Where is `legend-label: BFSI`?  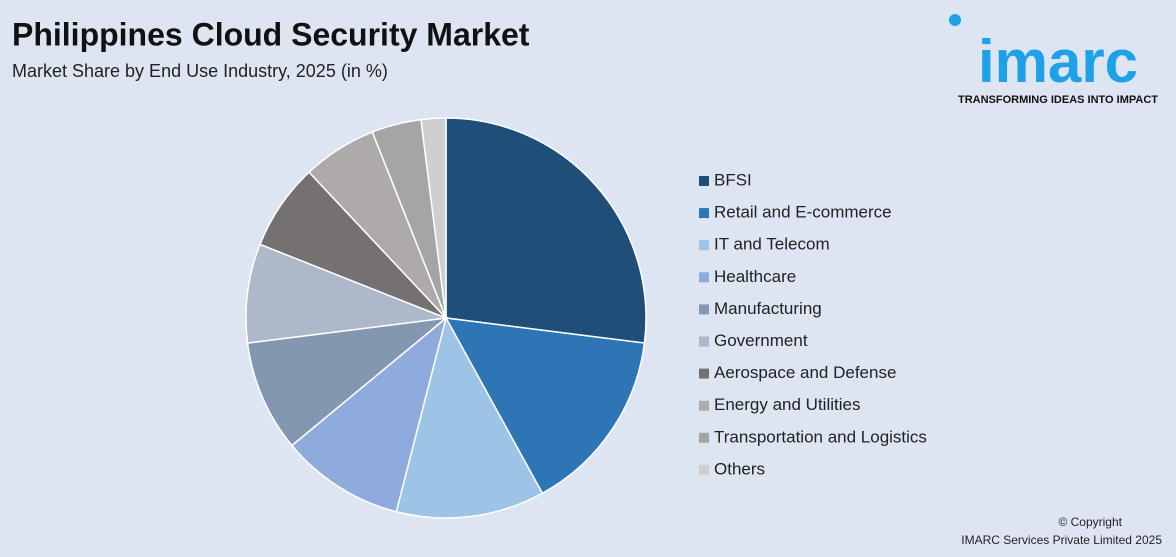
legend-label: BFSI is located at coordinates (733, 179).